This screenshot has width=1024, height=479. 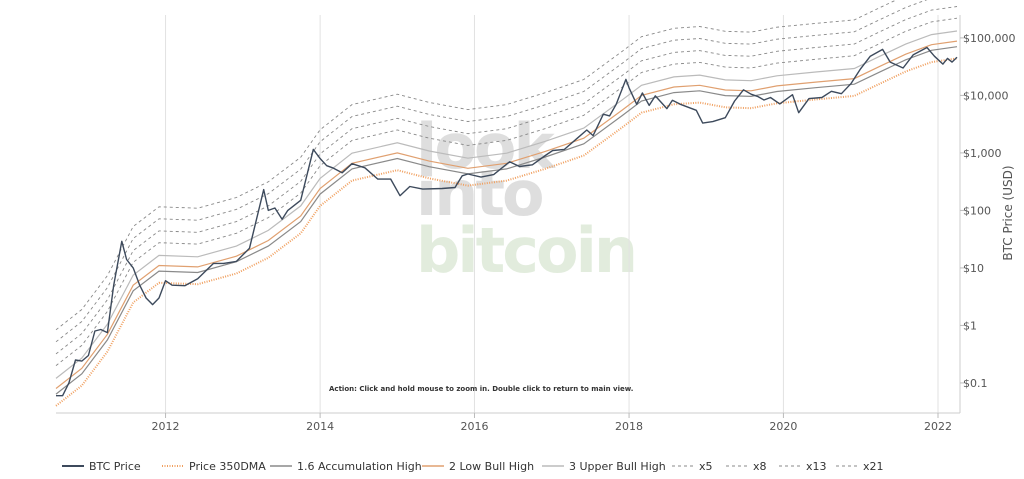 I want to click on y-tick-label: $1,000, so click(x=982, y=153).